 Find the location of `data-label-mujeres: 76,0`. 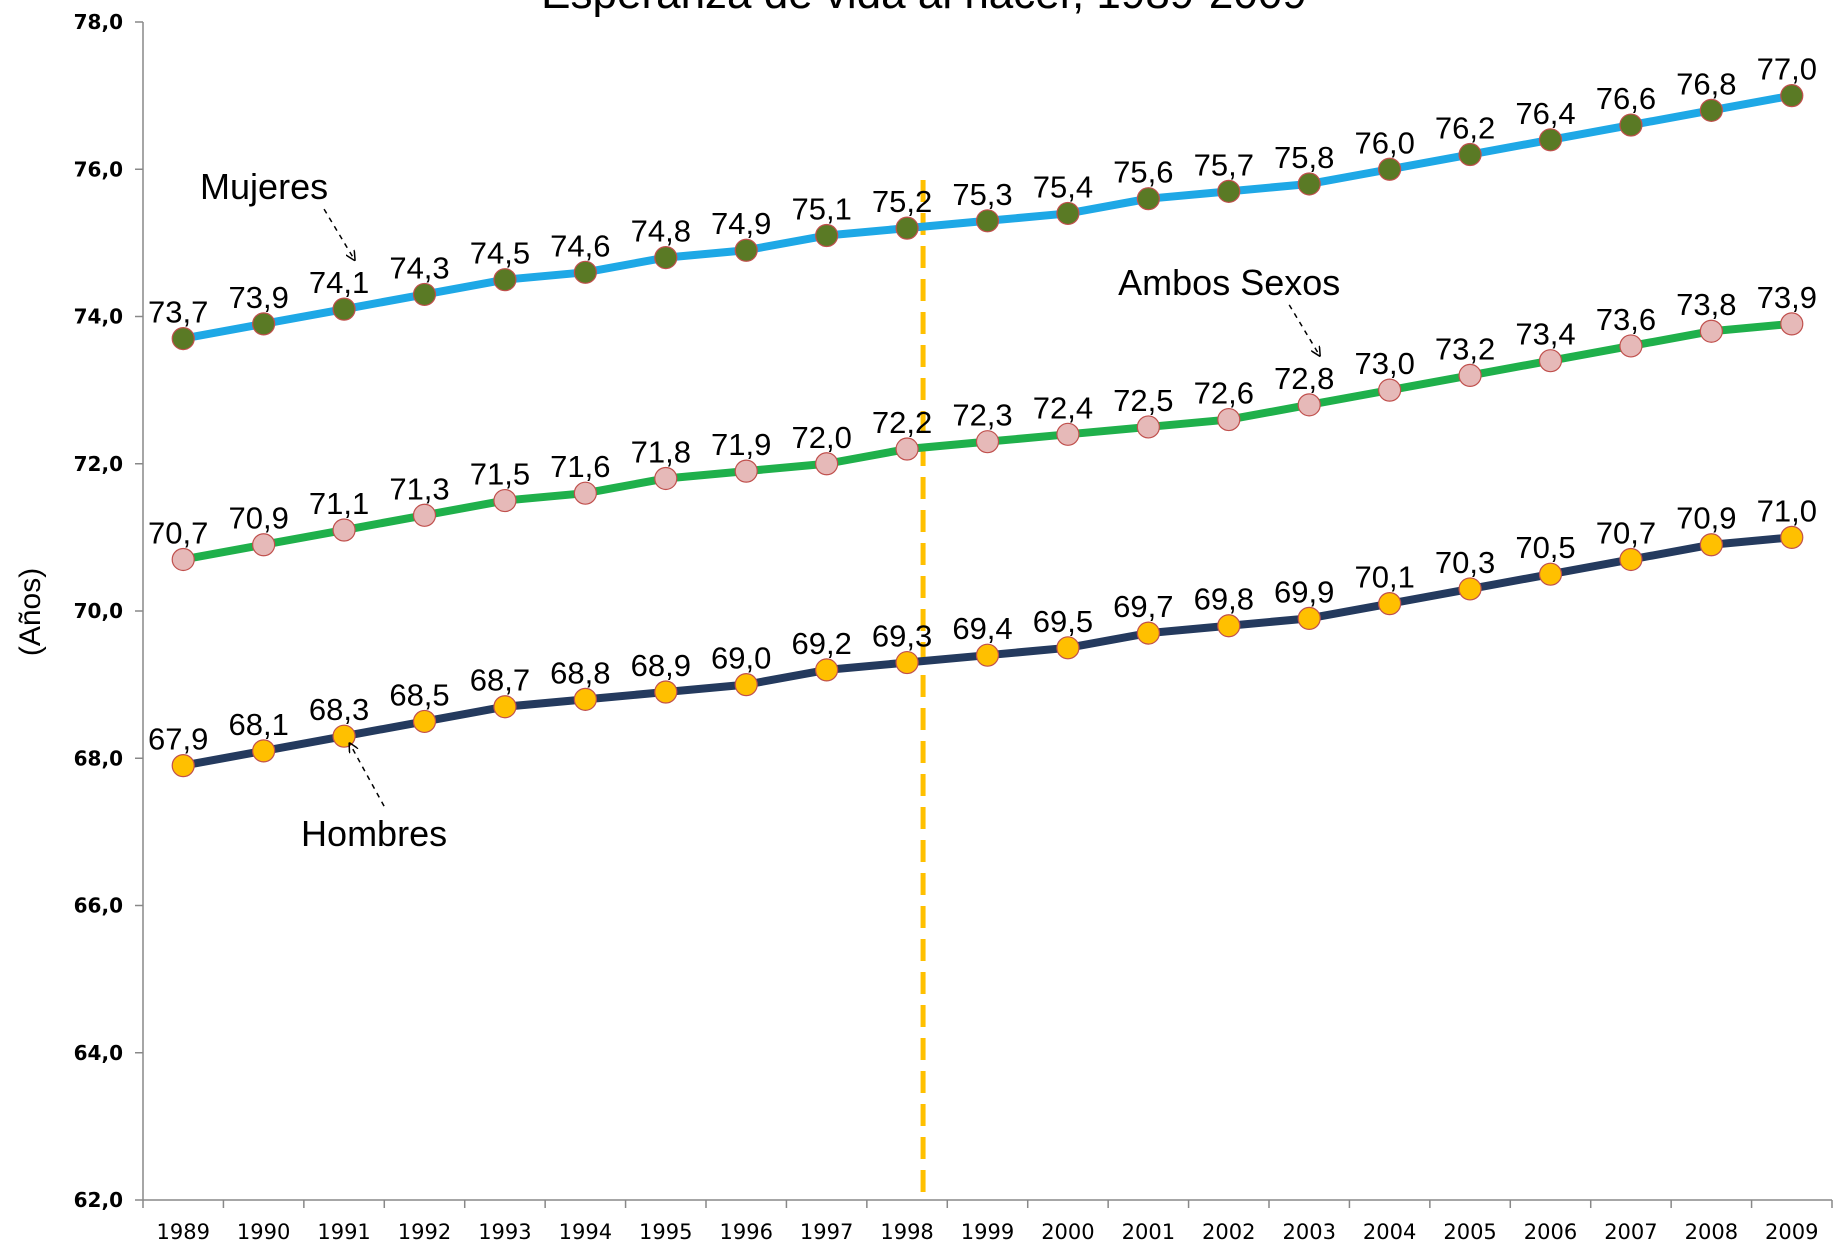

data-label-mujeres: 76,0 is located at coordinates (1384, 142).